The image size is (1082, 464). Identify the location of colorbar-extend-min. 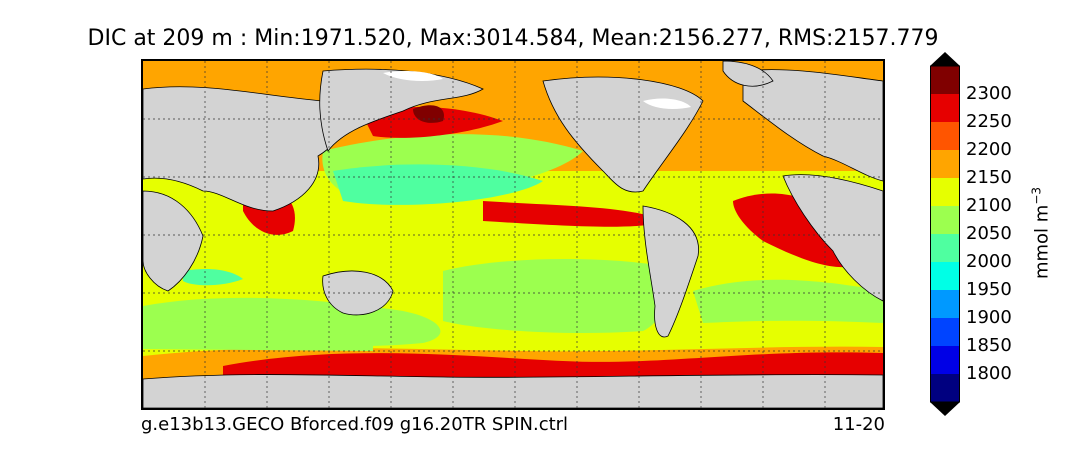
(945, 409).